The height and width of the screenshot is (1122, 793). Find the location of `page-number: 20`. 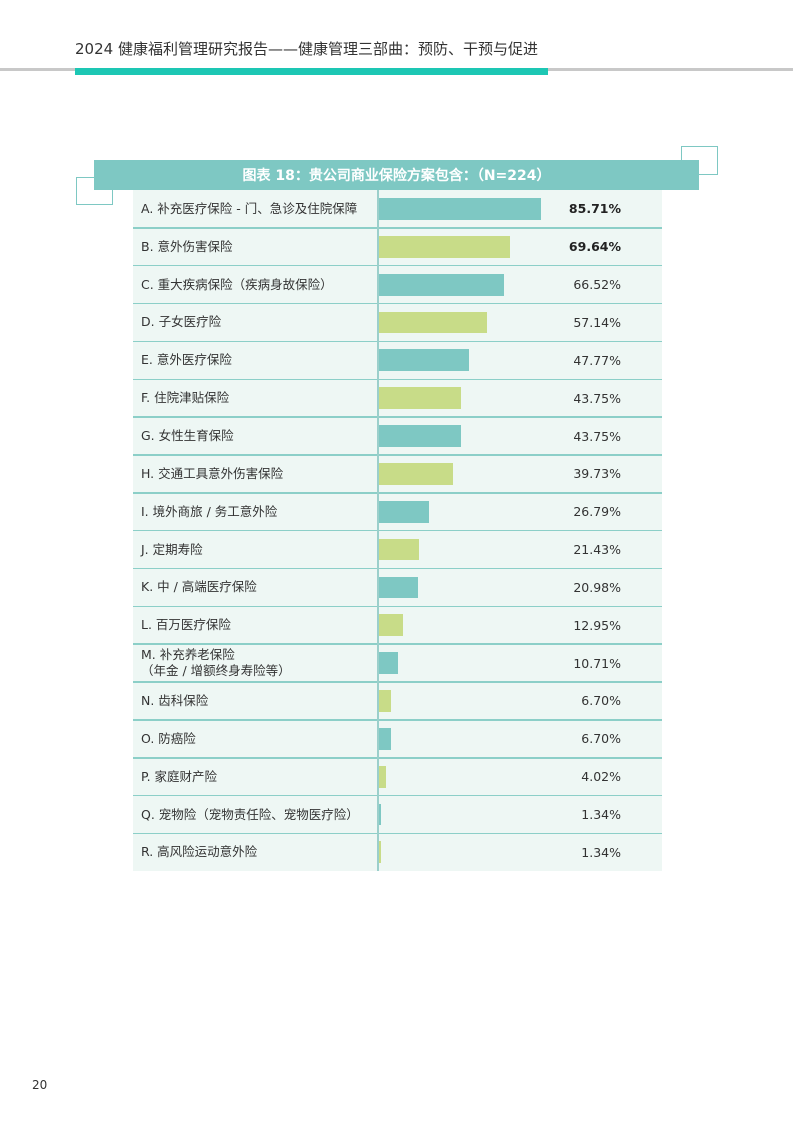

page-number: 20 is located at coordinates (40, 1085).